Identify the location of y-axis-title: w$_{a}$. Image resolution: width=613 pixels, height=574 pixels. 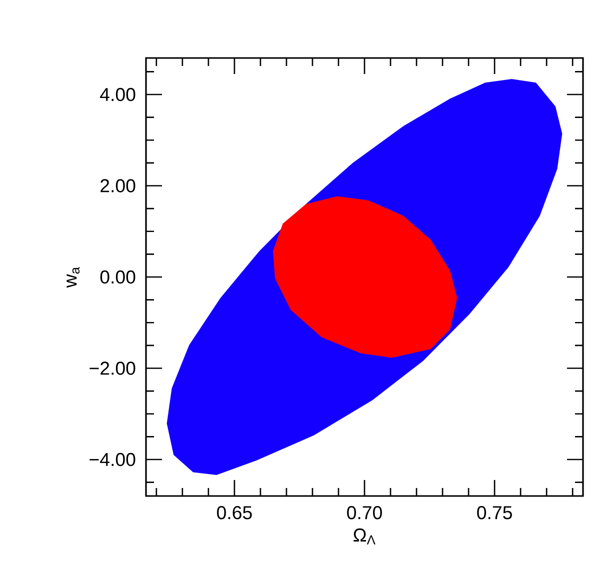
(73, 277).